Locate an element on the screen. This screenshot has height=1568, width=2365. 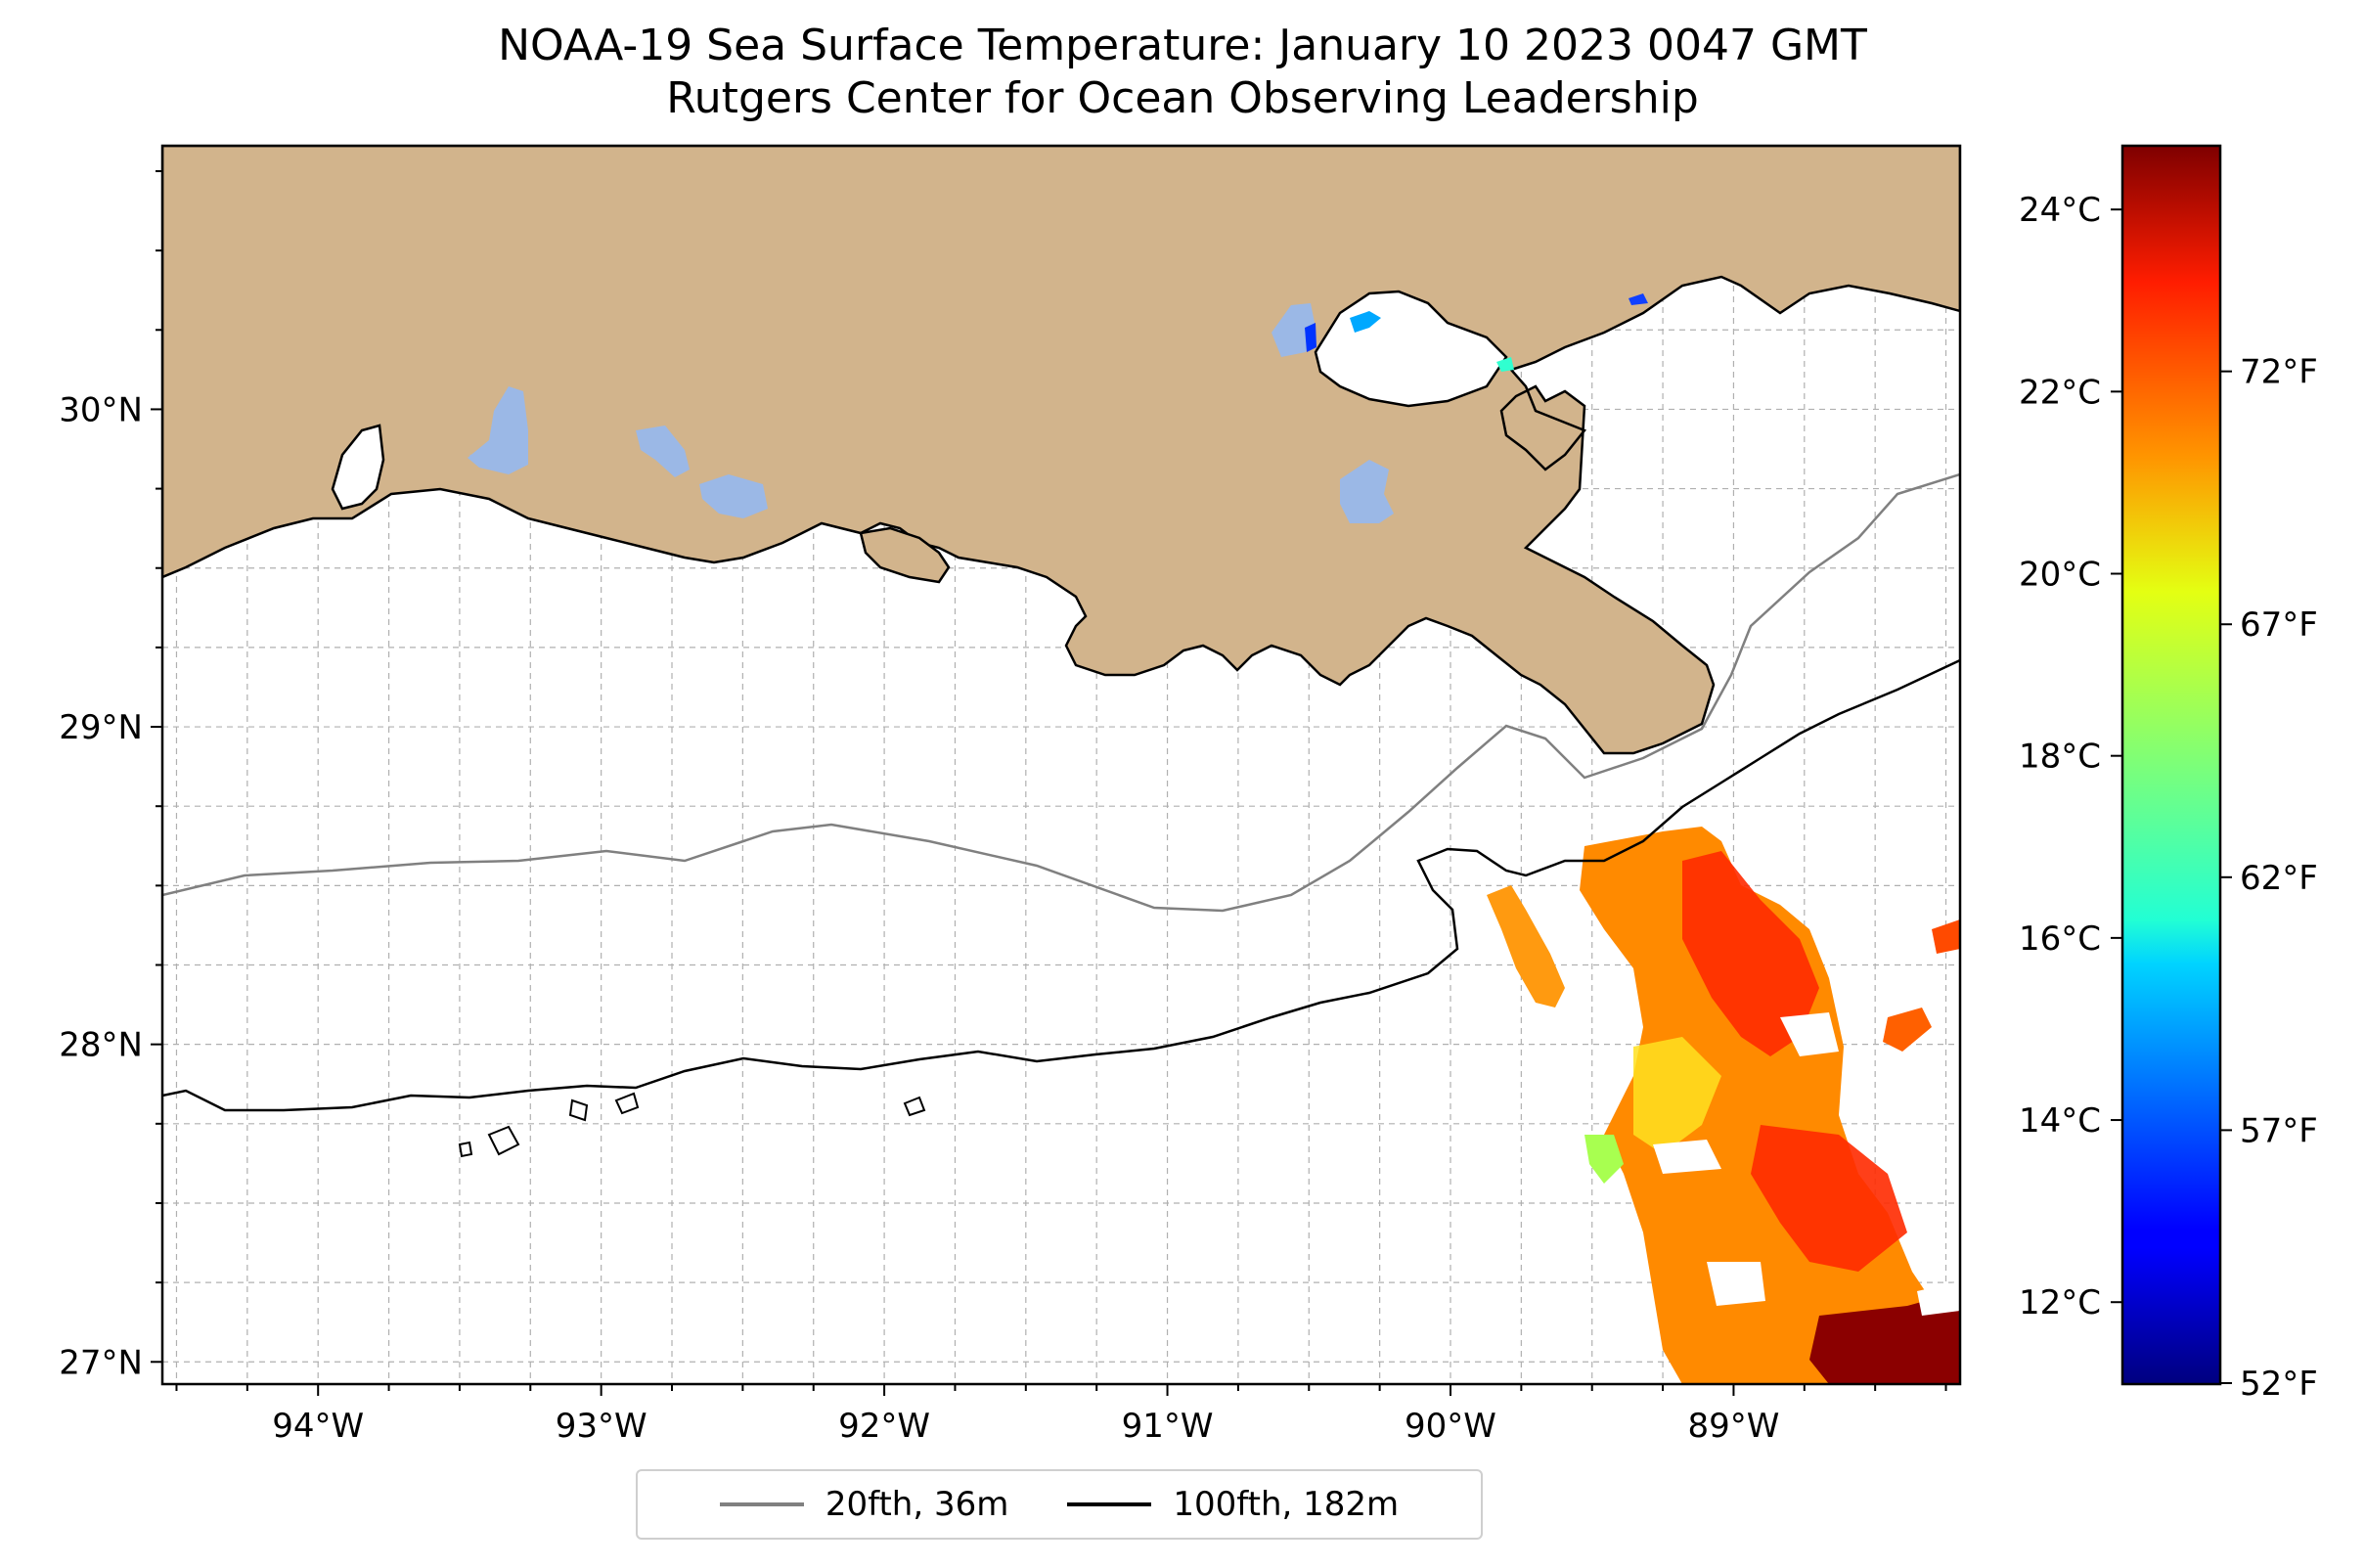
legend-swatch-100fth is located at coordinates (1109, 1504).